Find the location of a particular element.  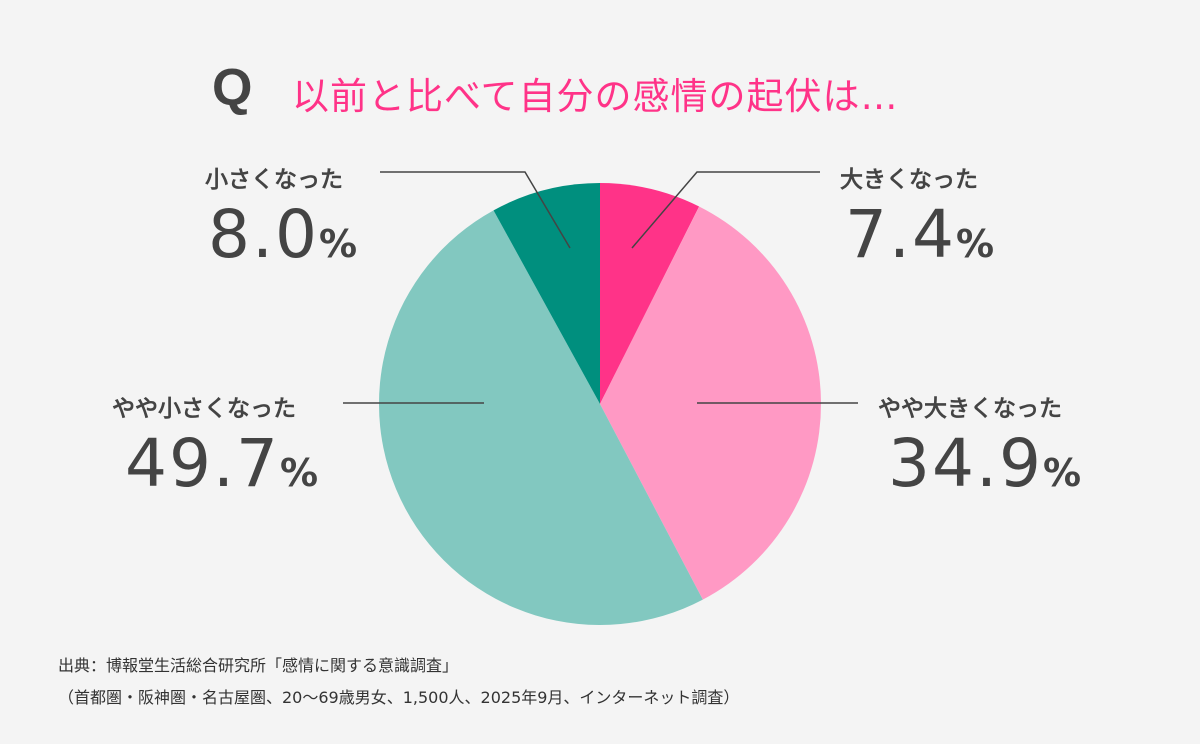

slice-value-0: 7.4% is located at coordinates (920, 234).